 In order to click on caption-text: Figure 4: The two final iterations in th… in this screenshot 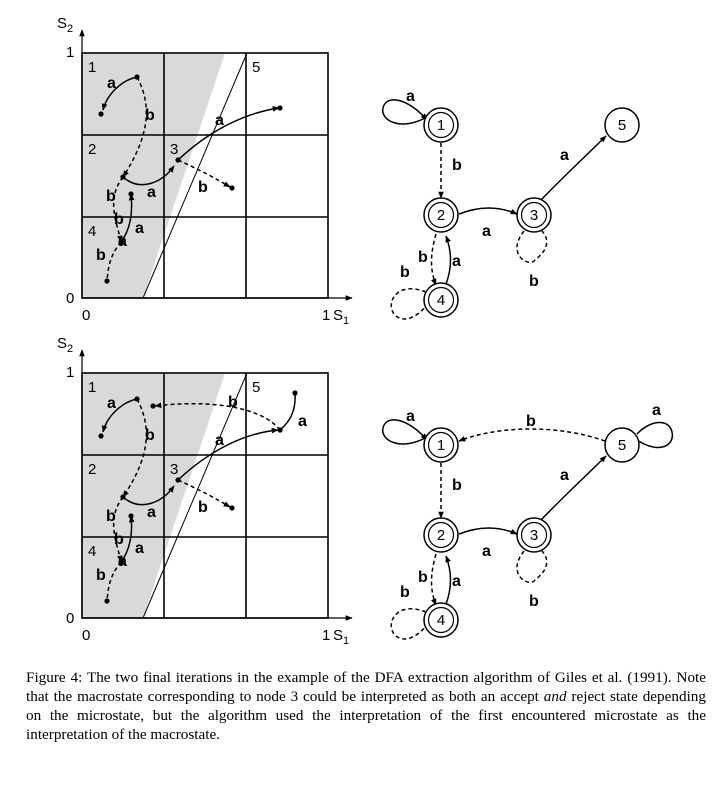, I will do `click(366, 687)`.